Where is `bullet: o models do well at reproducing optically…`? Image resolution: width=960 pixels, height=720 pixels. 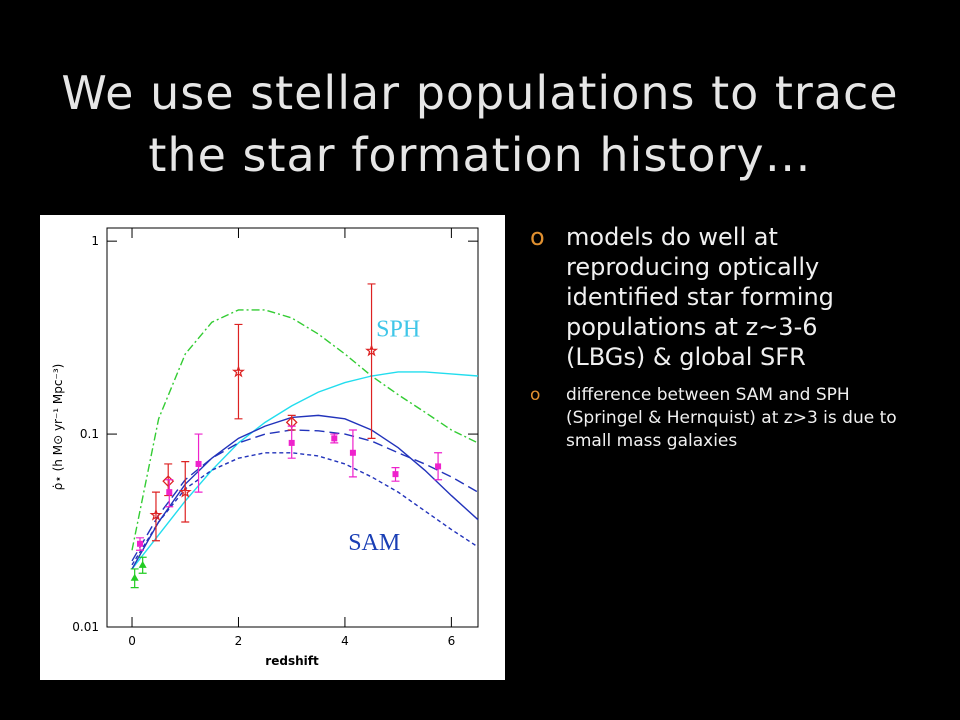
bullet: o models do well at reproducing optically… is located at coordinates (715, 297).